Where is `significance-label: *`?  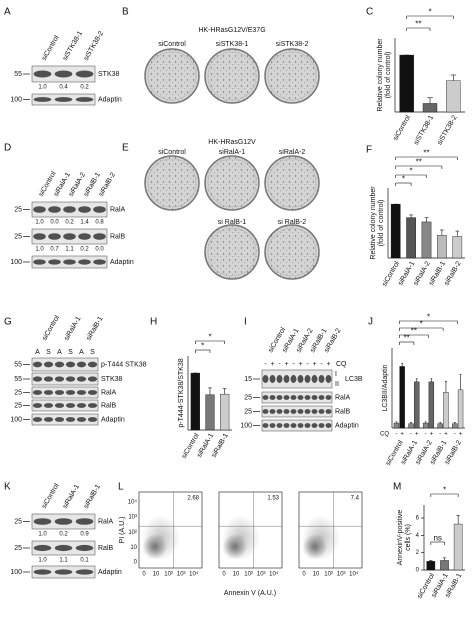
significance-label: * is located at coordinates (411, 171).